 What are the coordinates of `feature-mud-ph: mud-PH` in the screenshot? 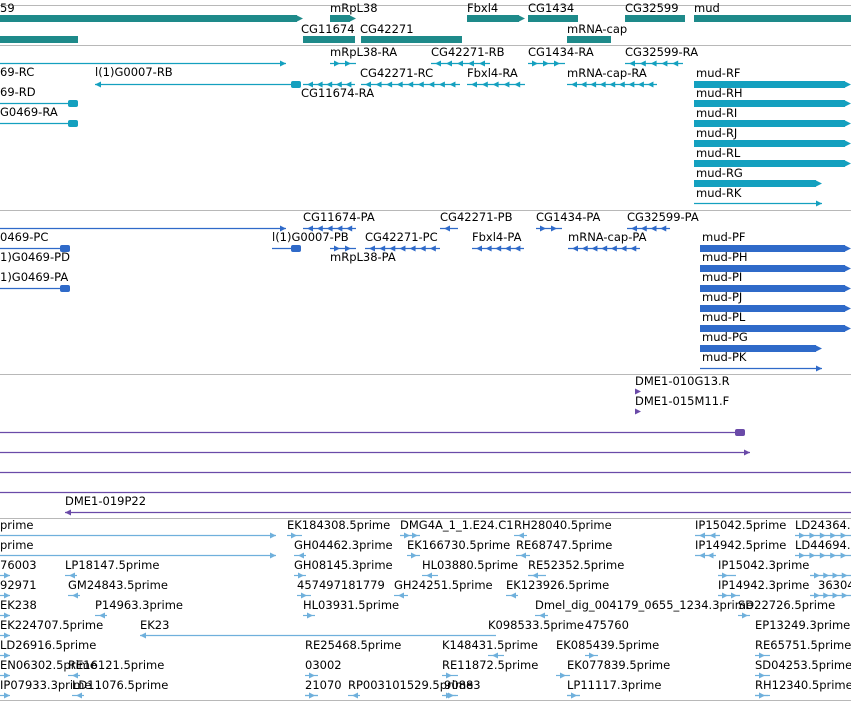 It's located at (775, 261).